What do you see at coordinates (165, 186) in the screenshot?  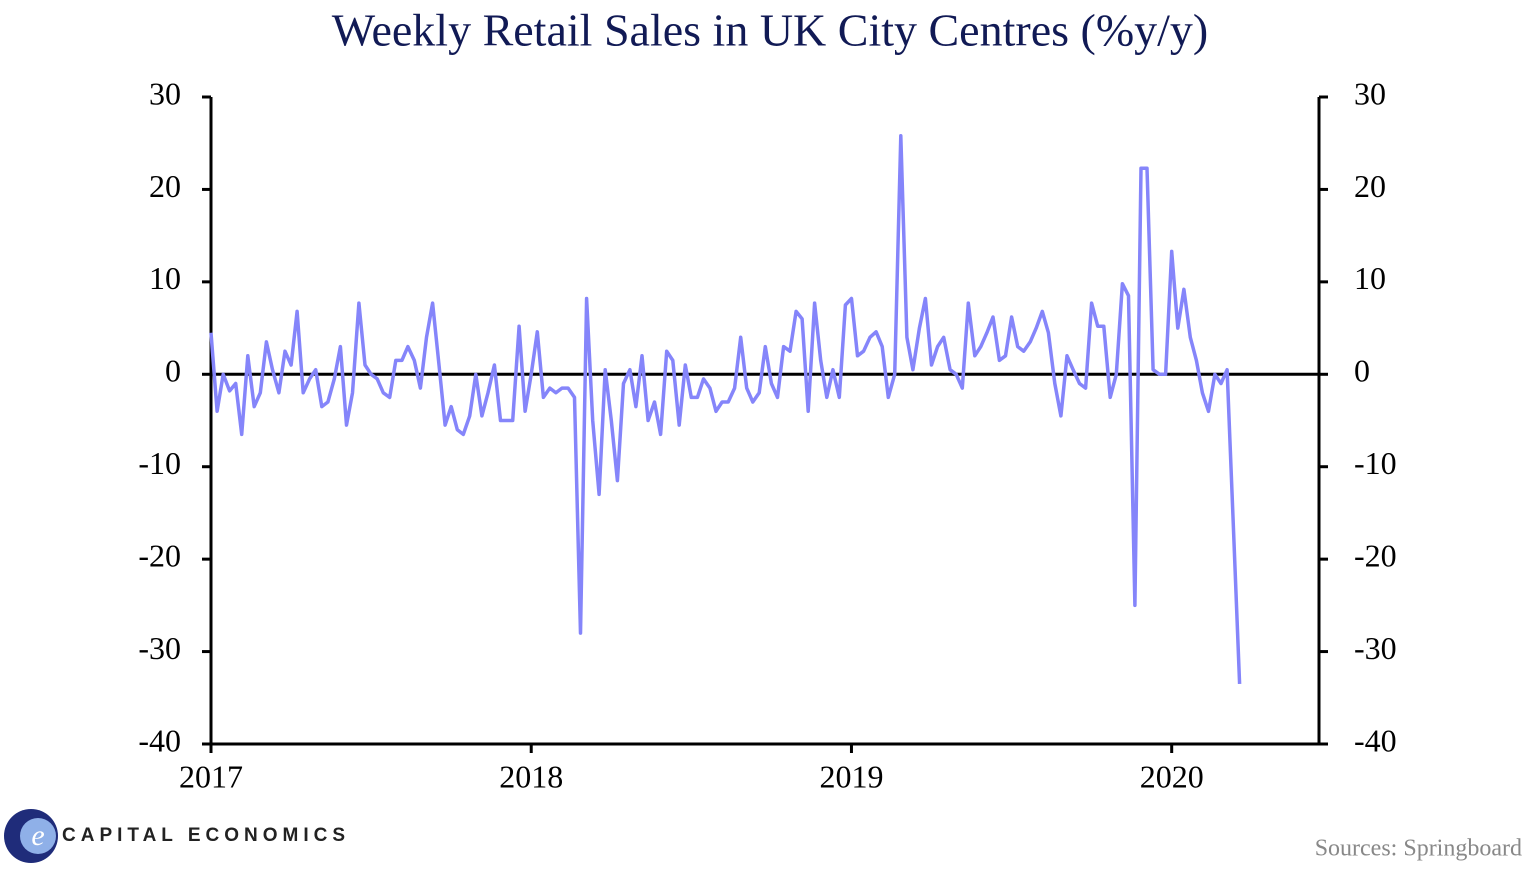 I see `y-tick-label: 20` at bounding box center [165, 186].